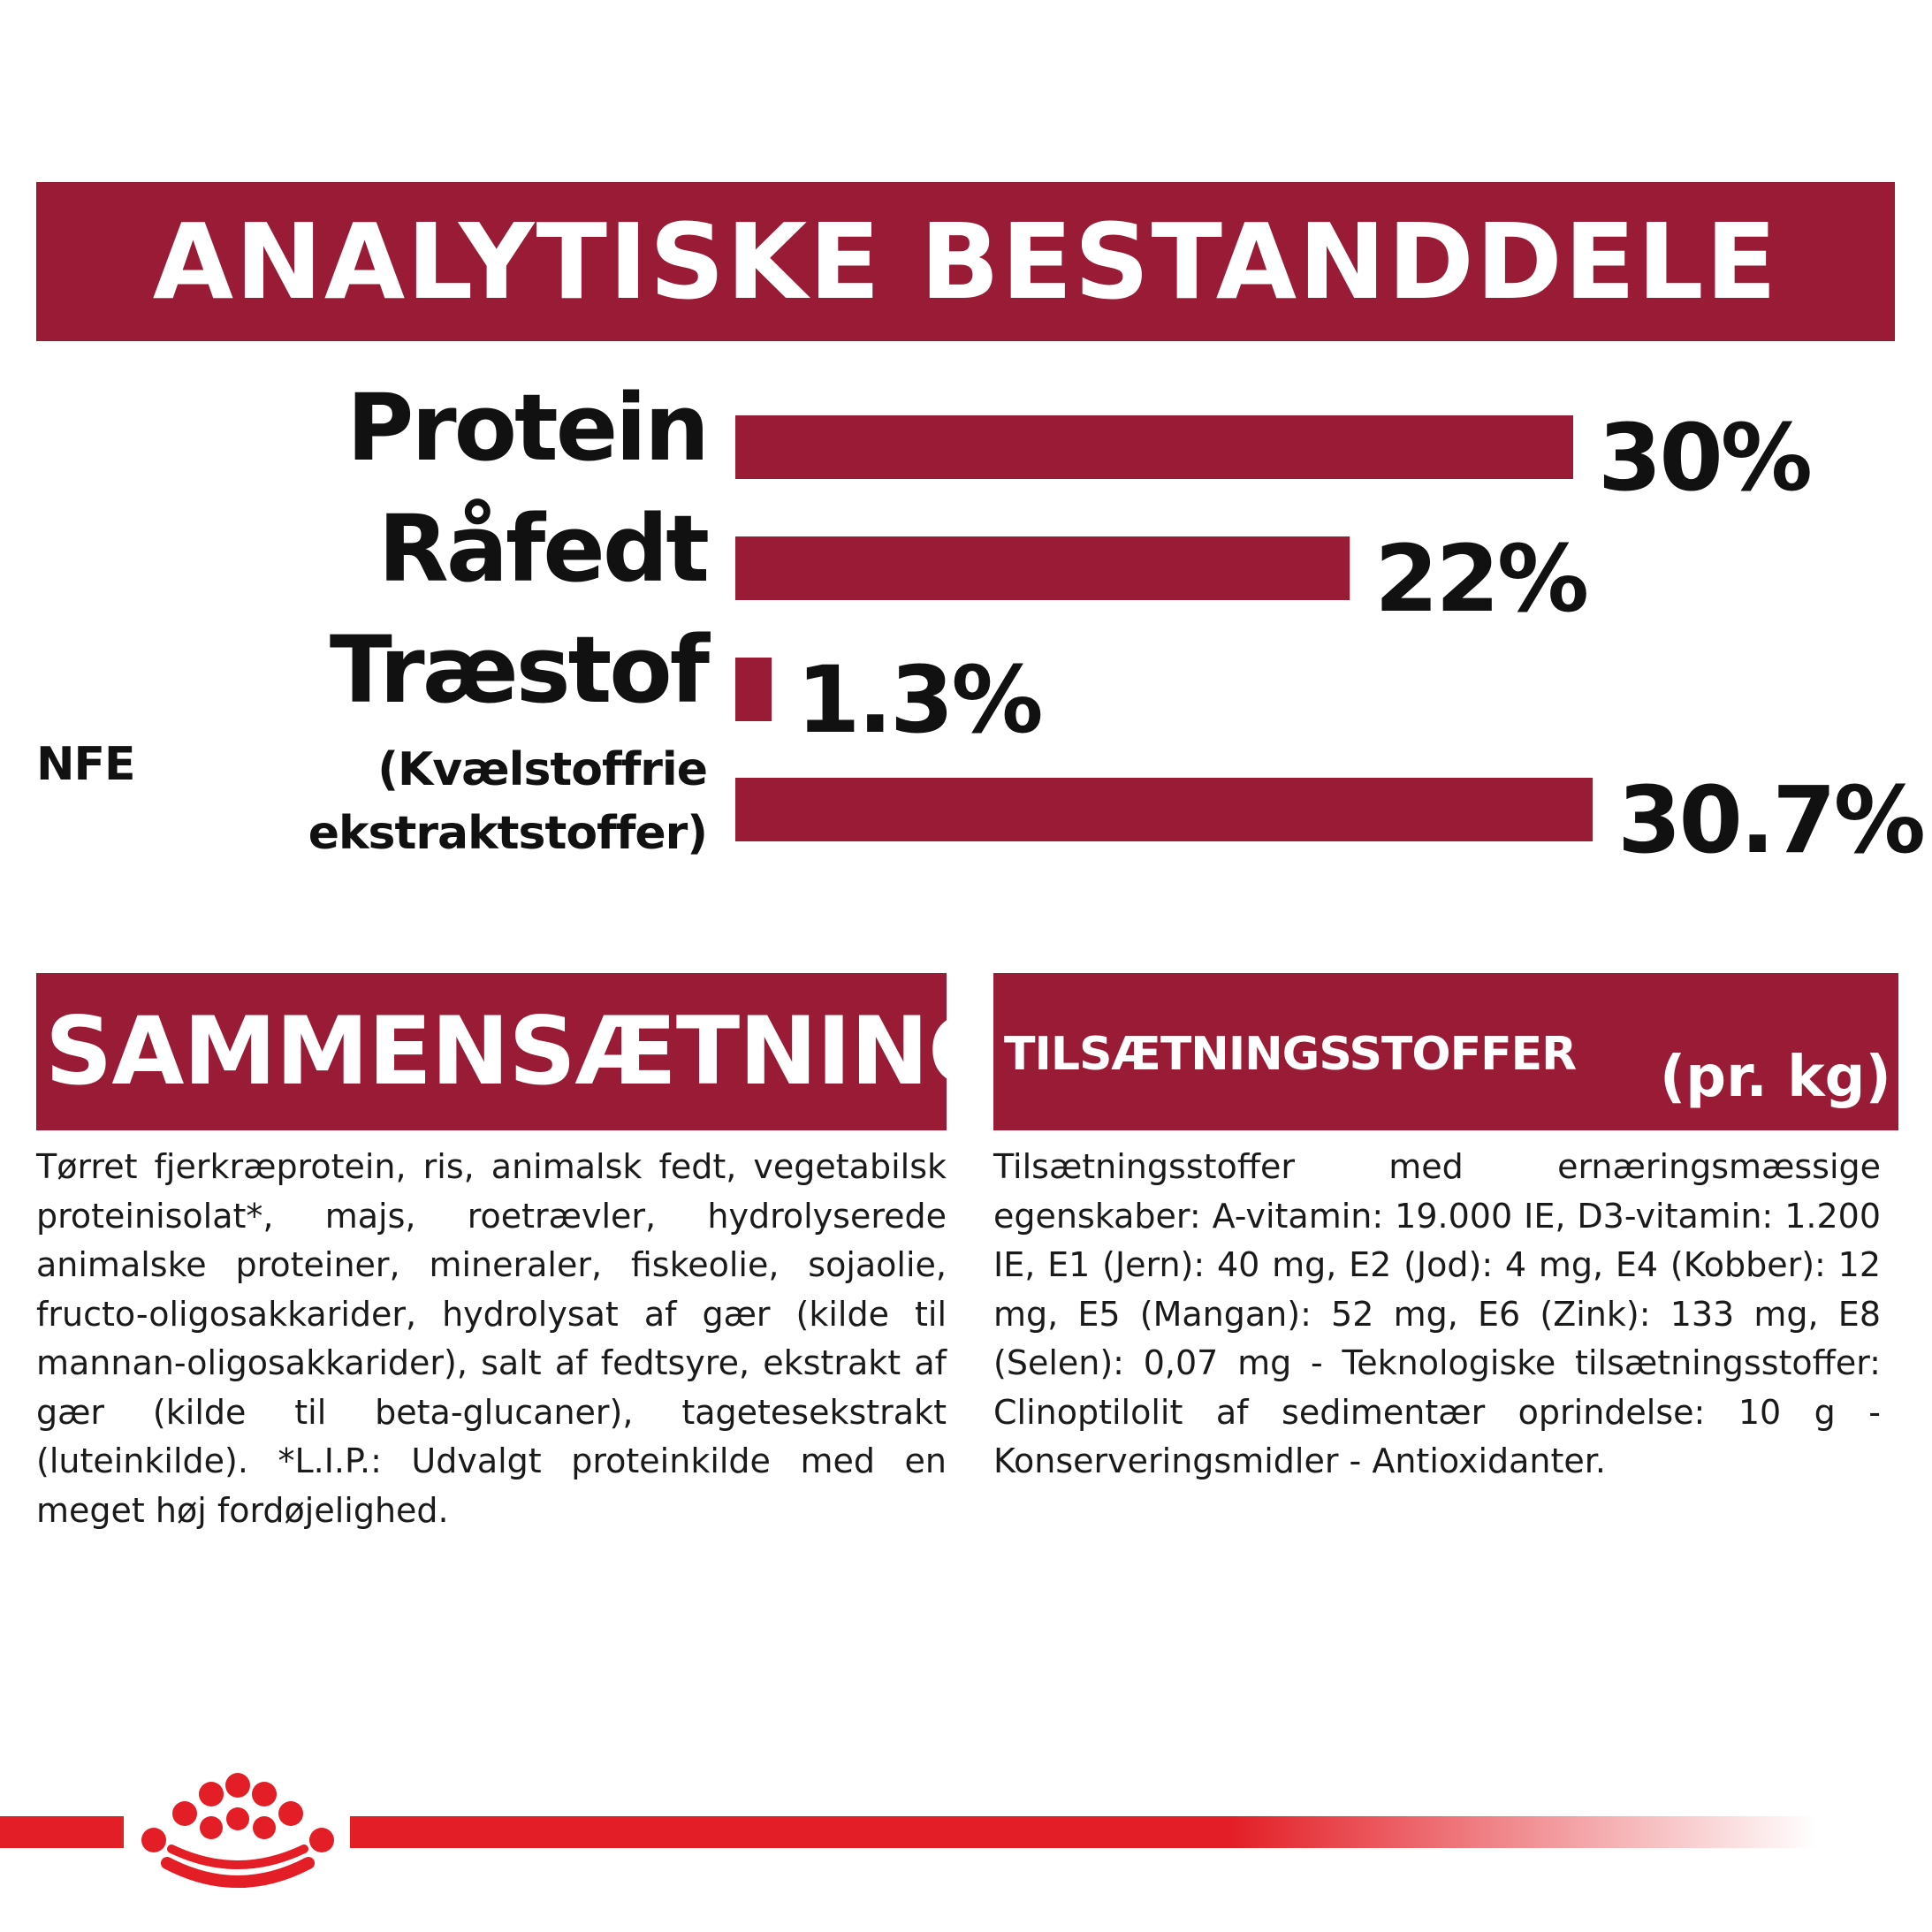 Image resolution: width=1932 pixels, height=1932 pixels. Describe the element at coordinates (1084, 1832) in the screenshot. I see `footer-line-right` at that location.